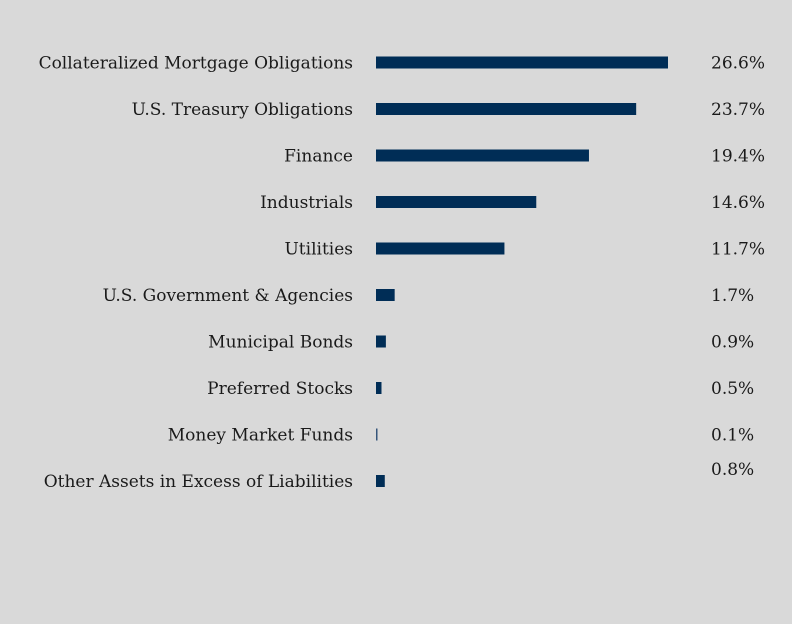 This screenshot has height=624, width=792. I want to click on data-label: 23.7%, so click(738, 110).